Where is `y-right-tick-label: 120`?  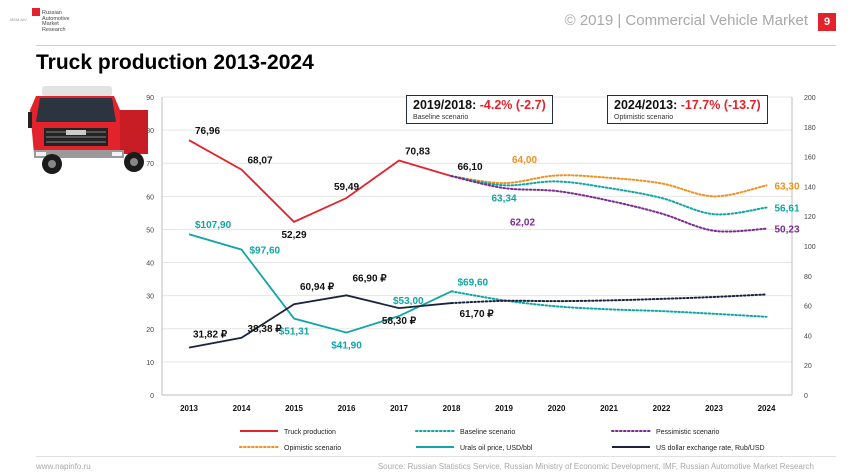 y-right-tick-label: 120 is located at coordinates (810, 217).